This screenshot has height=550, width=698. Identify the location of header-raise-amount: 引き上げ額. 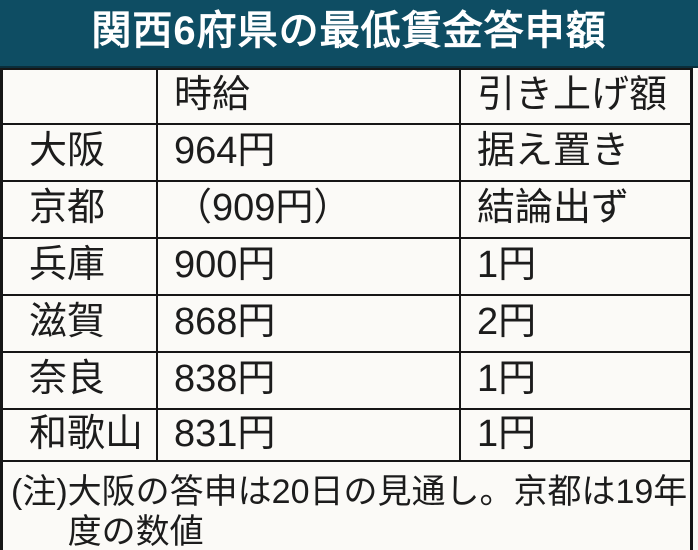
(574, 96).